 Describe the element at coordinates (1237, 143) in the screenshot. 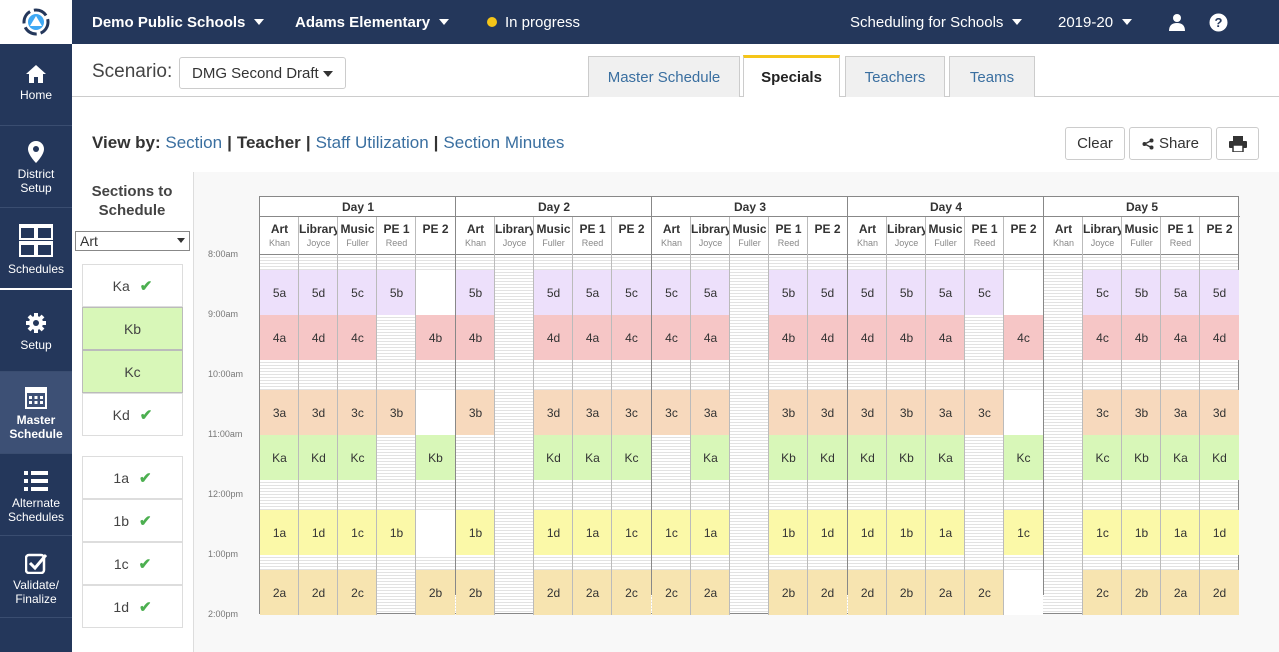

I see `print-button` at that location.